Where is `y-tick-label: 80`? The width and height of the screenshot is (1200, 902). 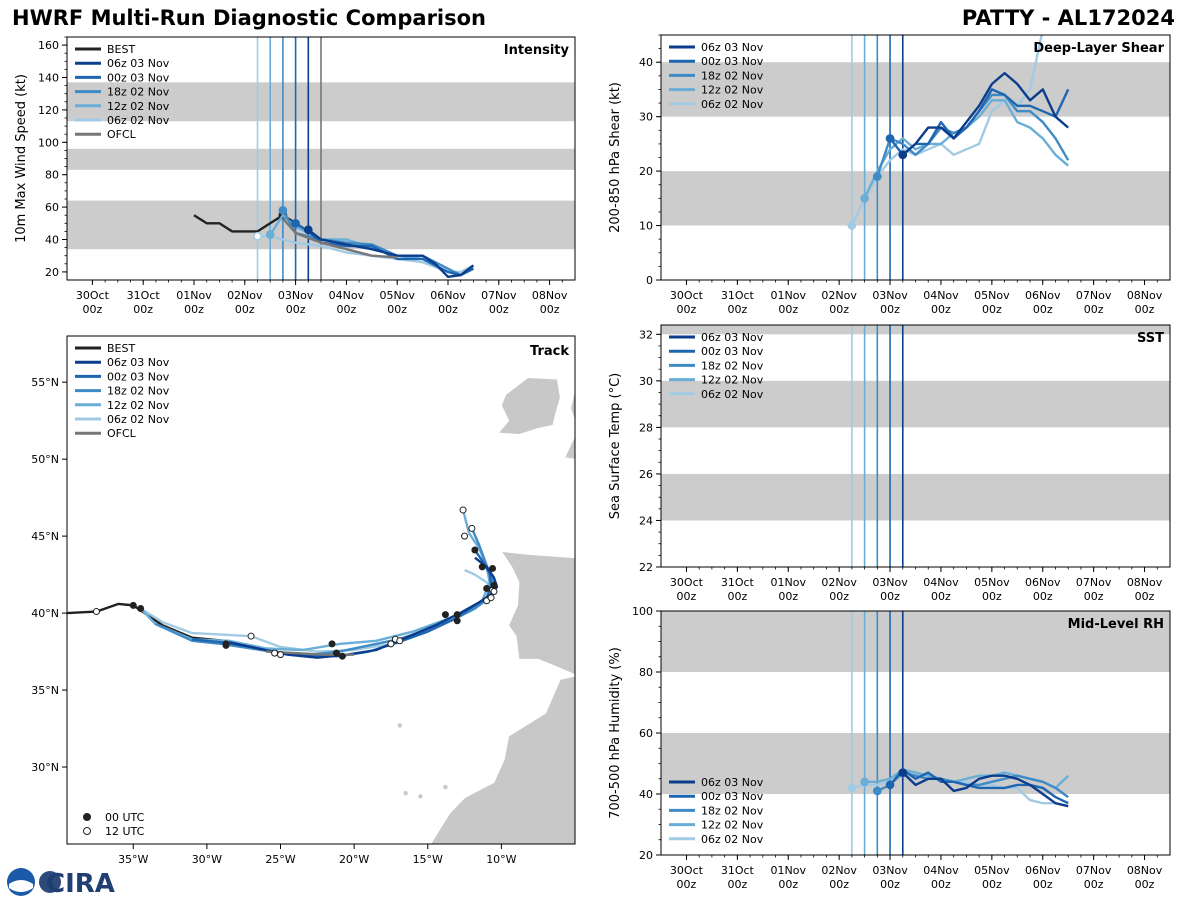
y-tick-label: 80 is located at coordinates (646, 672).